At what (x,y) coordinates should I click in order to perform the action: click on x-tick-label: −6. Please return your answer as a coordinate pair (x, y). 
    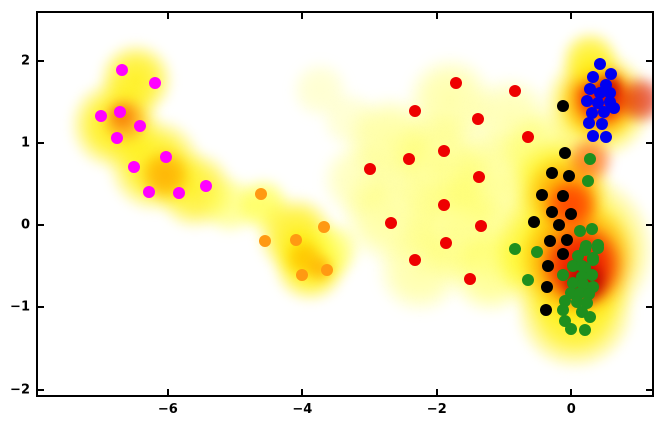
    Looking at the image, I should click on (167, 409).